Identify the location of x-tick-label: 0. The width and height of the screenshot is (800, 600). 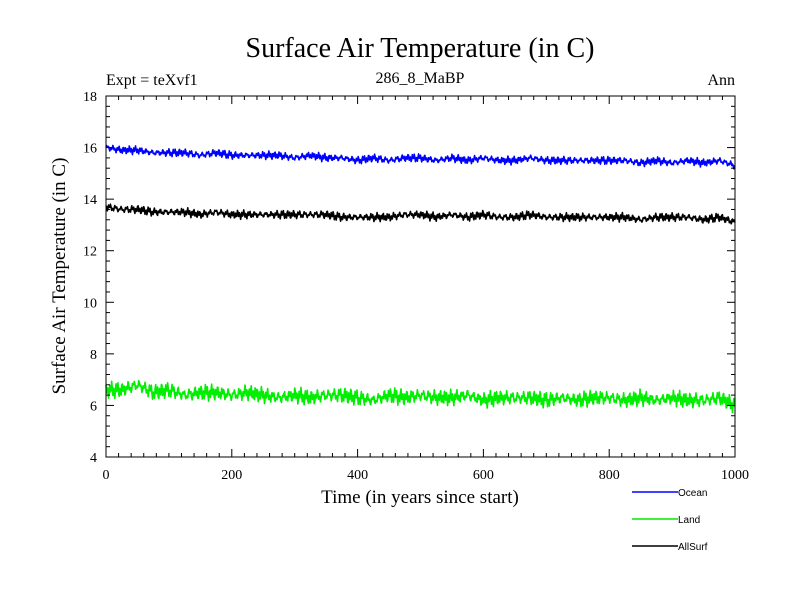
(106, 475).